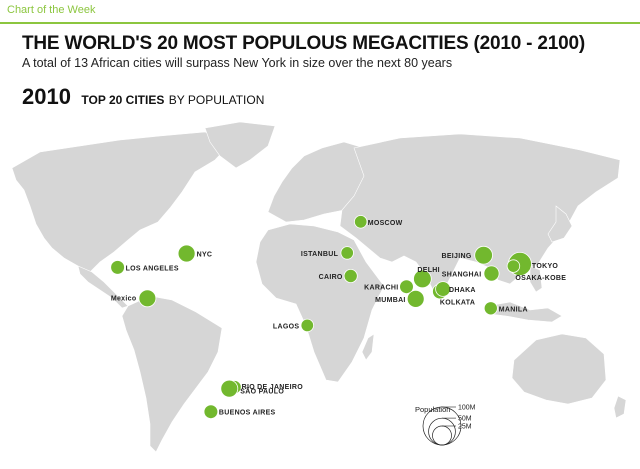  What do you see at coordinates (490, 308) in the screenshot?
I see `city-dot-manila` at bounding box center [490, 308].